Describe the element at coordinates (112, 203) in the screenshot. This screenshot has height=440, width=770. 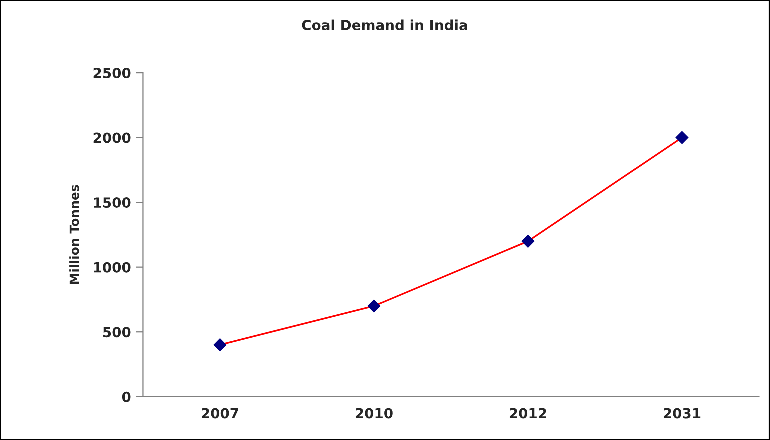
I see `y-tick-label: 1500` at that location.